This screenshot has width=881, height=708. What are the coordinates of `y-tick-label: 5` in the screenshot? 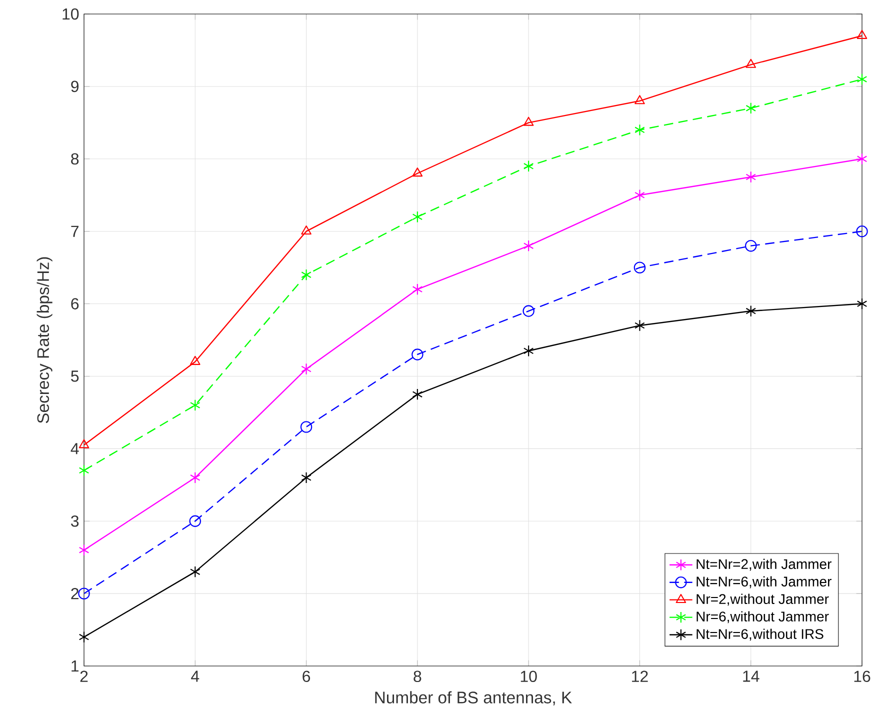 It's located at (75, 376).